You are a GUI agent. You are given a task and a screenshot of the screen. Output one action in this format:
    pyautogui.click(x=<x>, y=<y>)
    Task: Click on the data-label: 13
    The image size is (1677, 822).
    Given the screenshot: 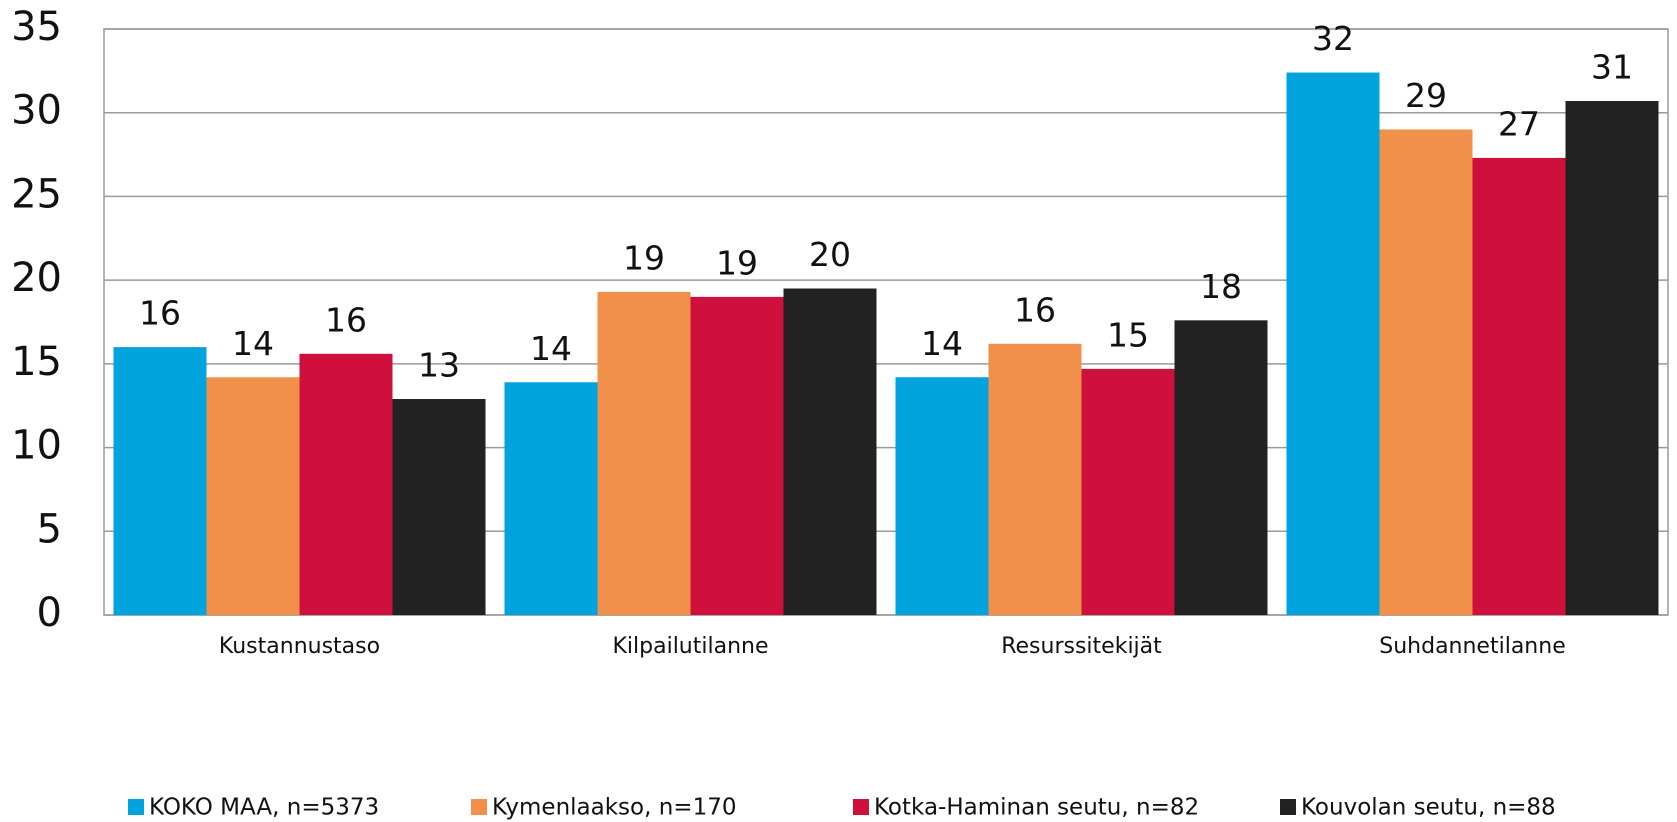 What is the action you would take?
    pyautogui.click(x=439, y=365)
    